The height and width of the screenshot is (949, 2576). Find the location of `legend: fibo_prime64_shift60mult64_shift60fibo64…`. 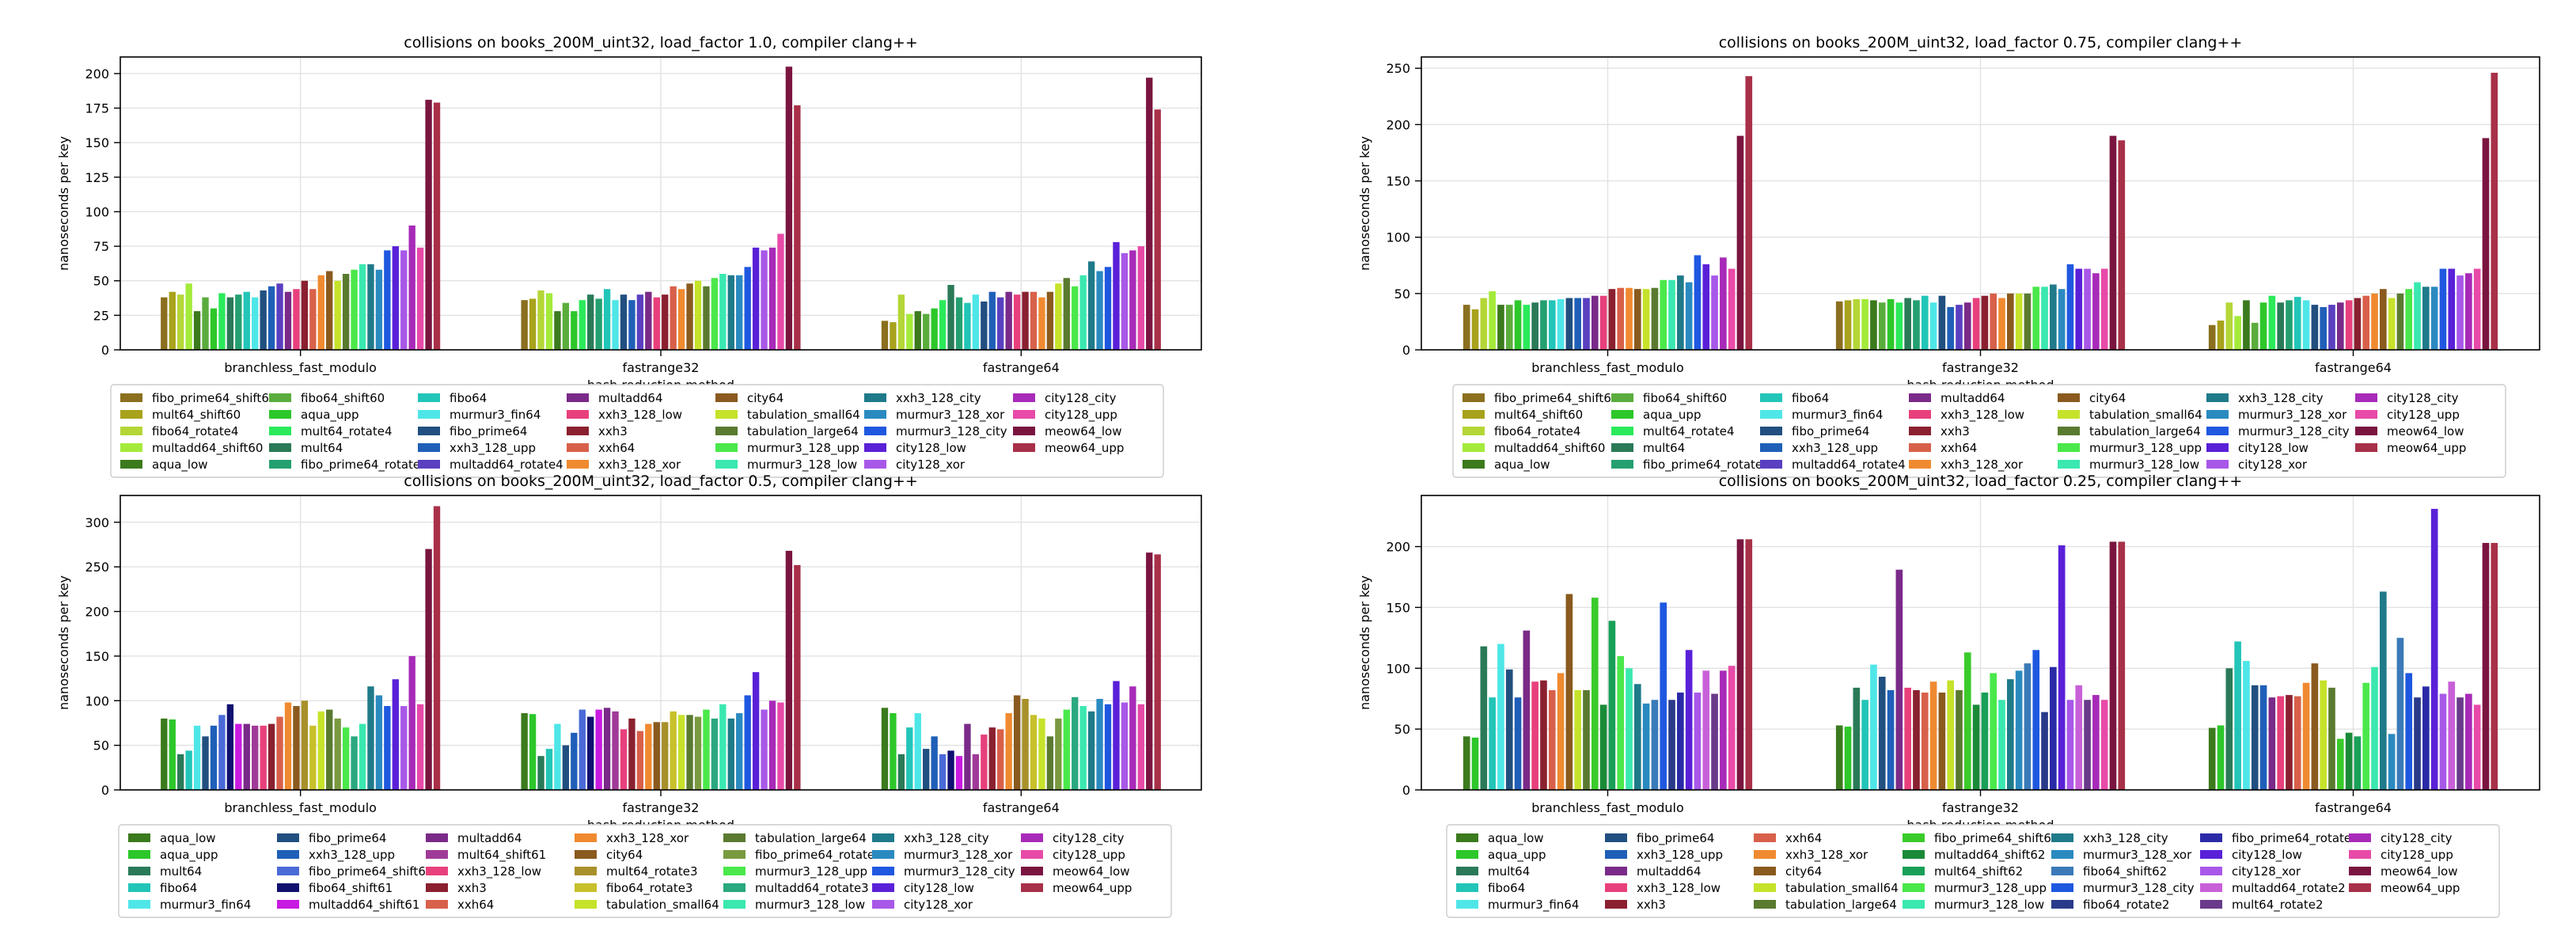

legend: fibo_prime64_shift60mult64_shift60fibo64… is located at coordinates (637, 431).